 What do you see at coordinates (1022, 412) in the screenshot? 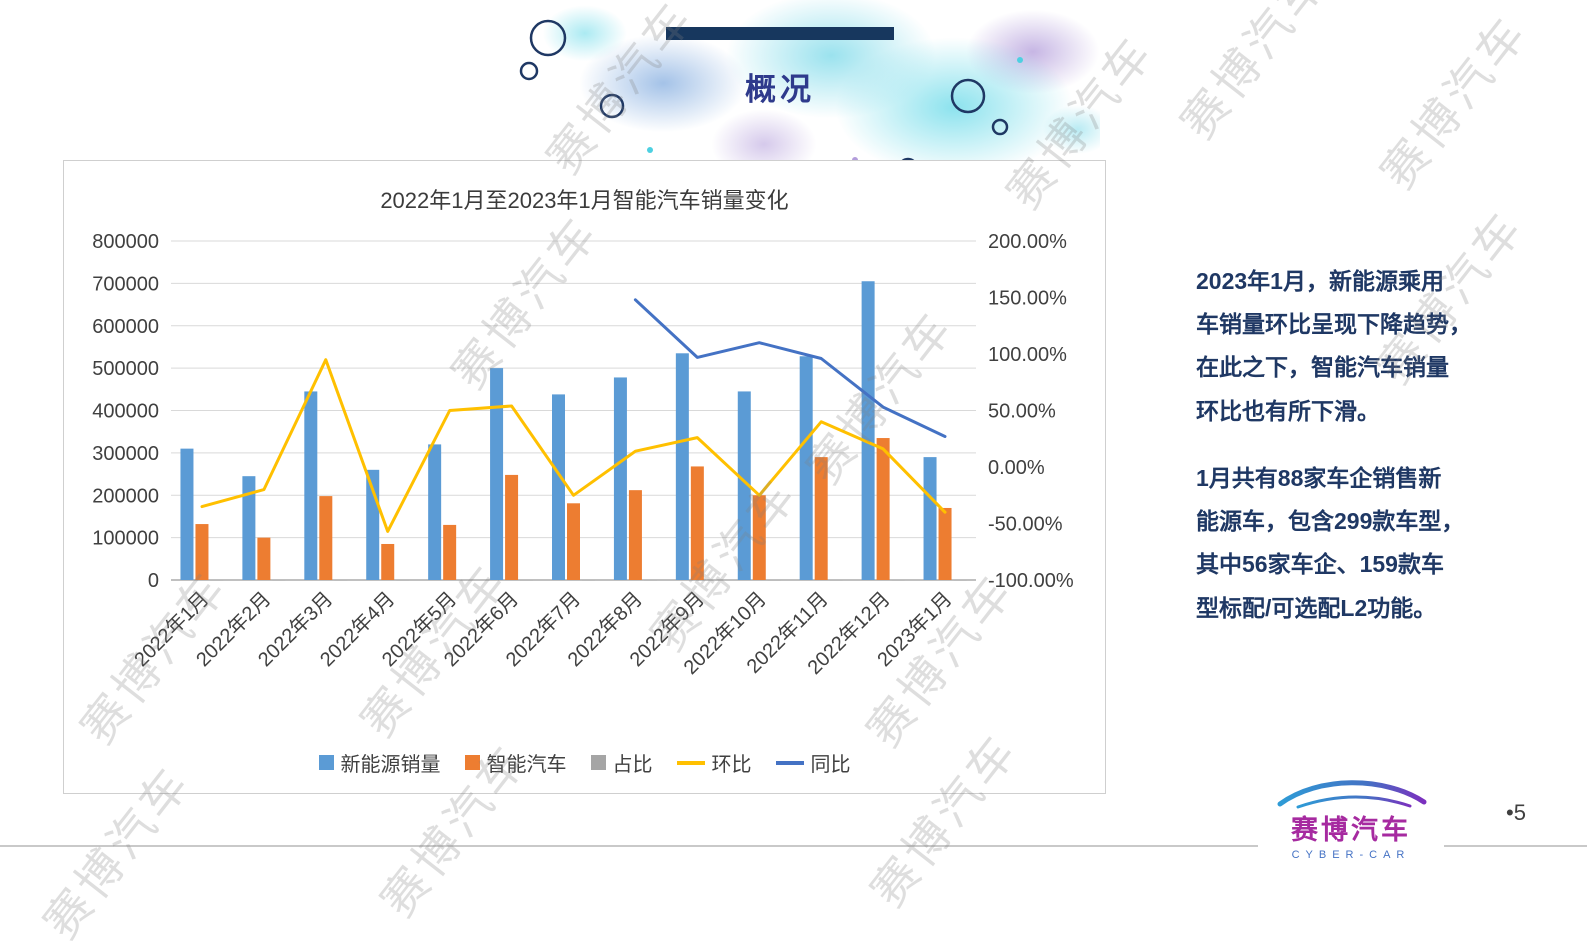
I see `right-axis-tick-label: 50.00%` at bounding box center [1022, 412].